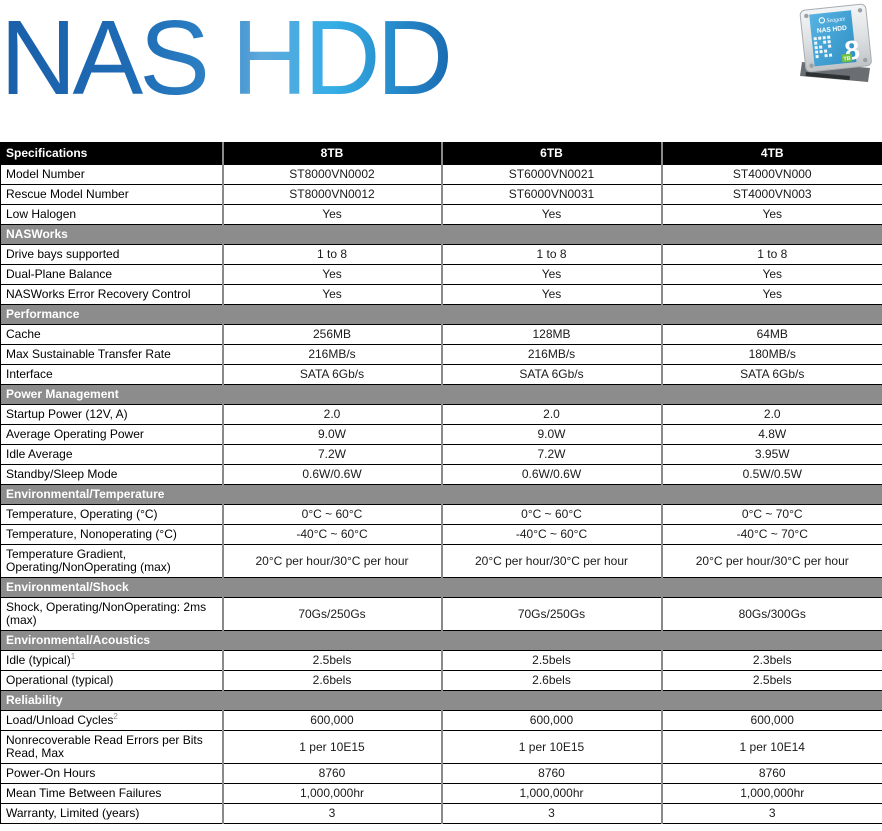 This screenshot has height=831, width=882. What do you see at coordinates (115, 716) in the screenshot?
I see `footnote-marker: 2` at bounding box center [115, 716].